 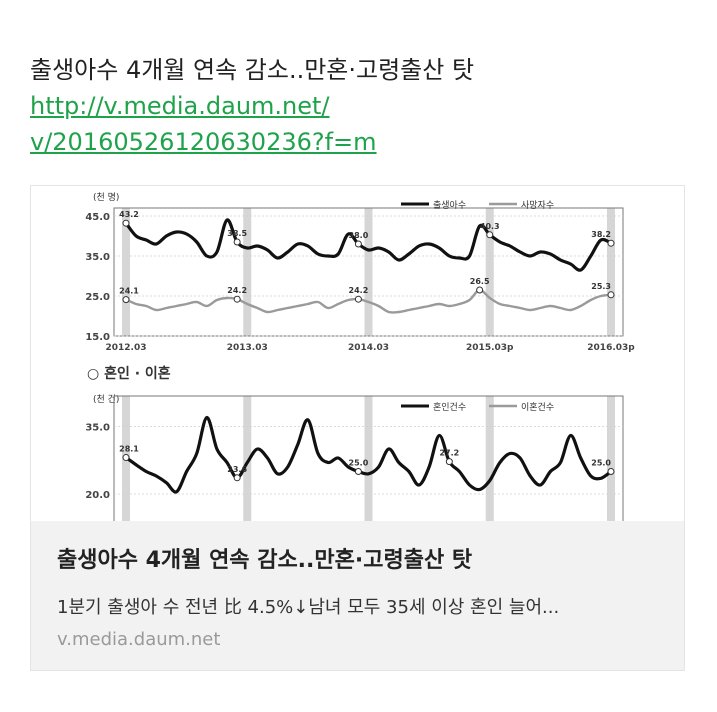 I want to click on chart1-data-label: 38.0, so click(x=359, y=235).